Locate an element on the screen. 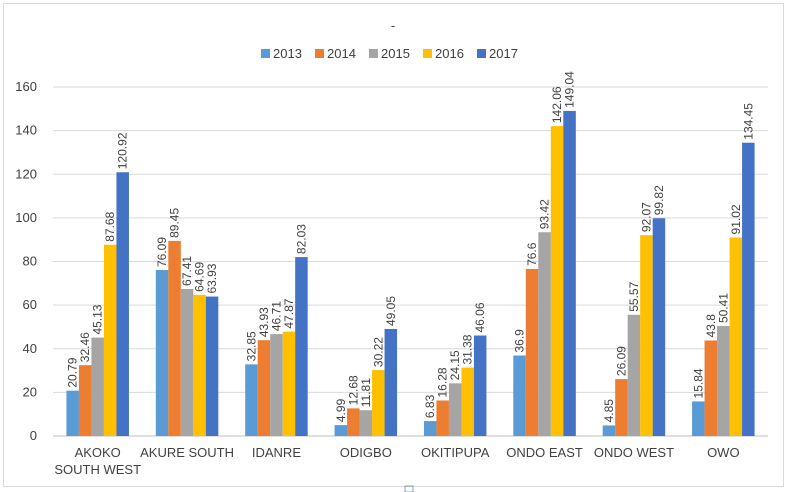 Image resolution: width=789 pixels, height=492 pixels. data-label: 64.69 is located at coordinates (200, 277).